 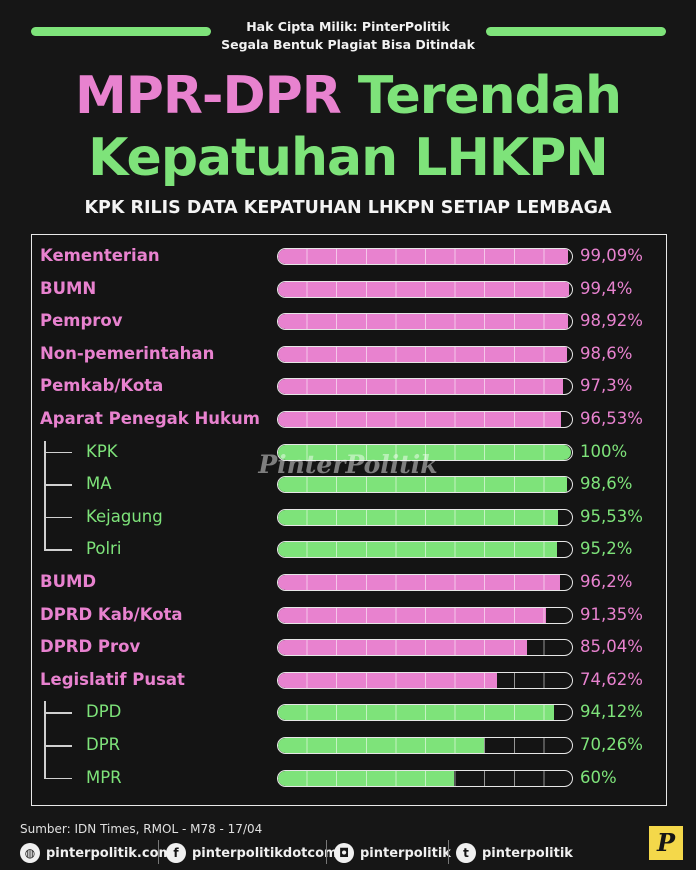 I want to click on category-label: DPRD Prov, so click(x=90, y=647).